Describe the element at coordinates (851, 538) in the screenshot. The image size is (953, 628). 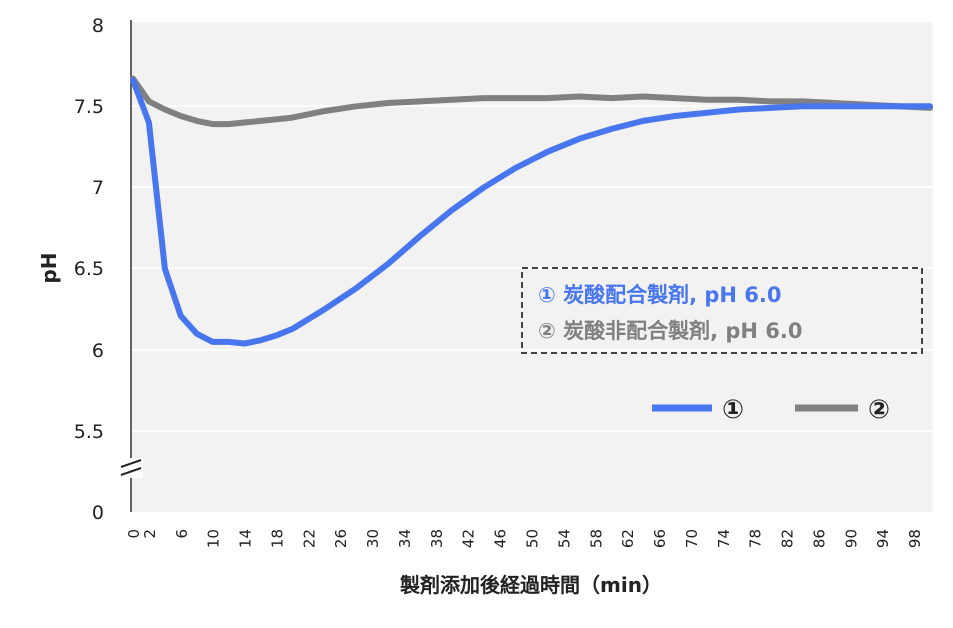
I see `x-tick-label: 90` at that location.